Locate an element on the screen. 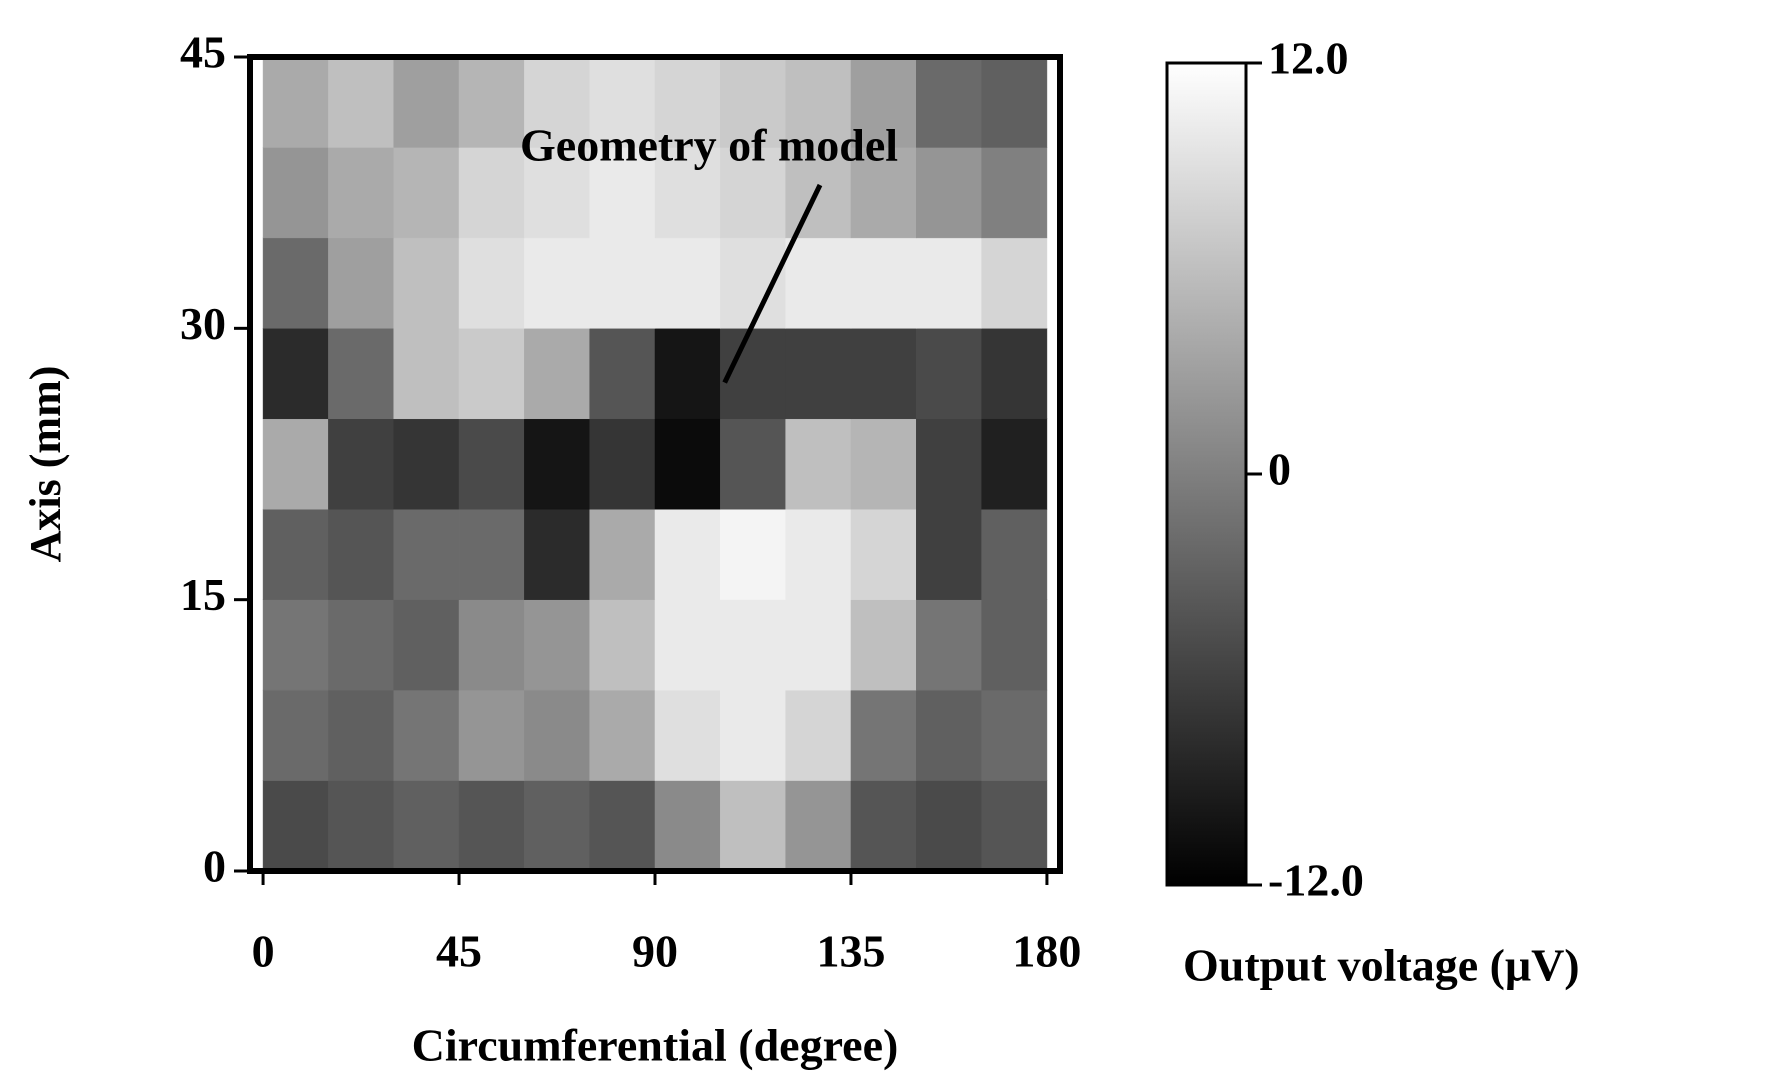 The width and height of the screenshot is (1770, 1080). x-tick-label: 45 is located at coordinates (459, 951).